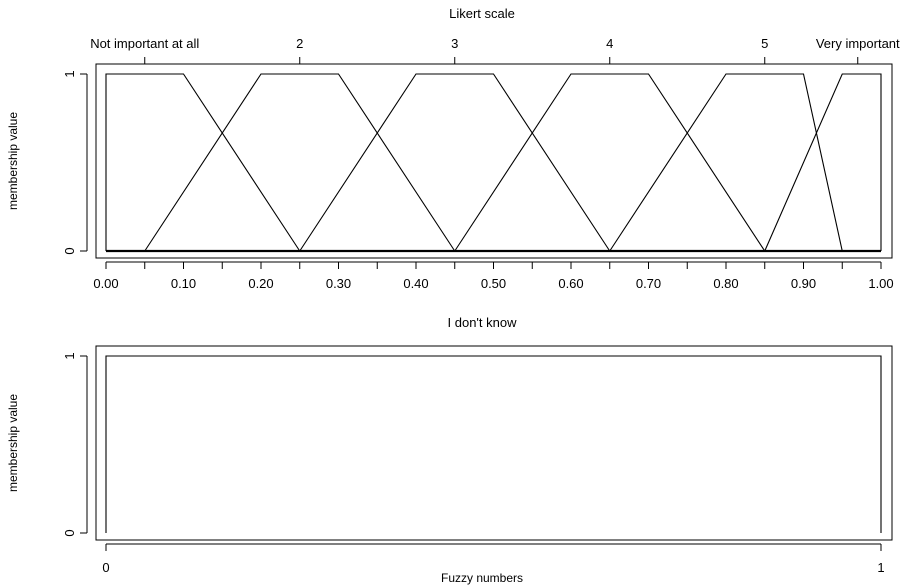 The height and width of the screenshot is (587, 914). Describe the element at coordinates (493, 283) in the screenshot. I see `likert-x-tick-label: 0.50` at that location.